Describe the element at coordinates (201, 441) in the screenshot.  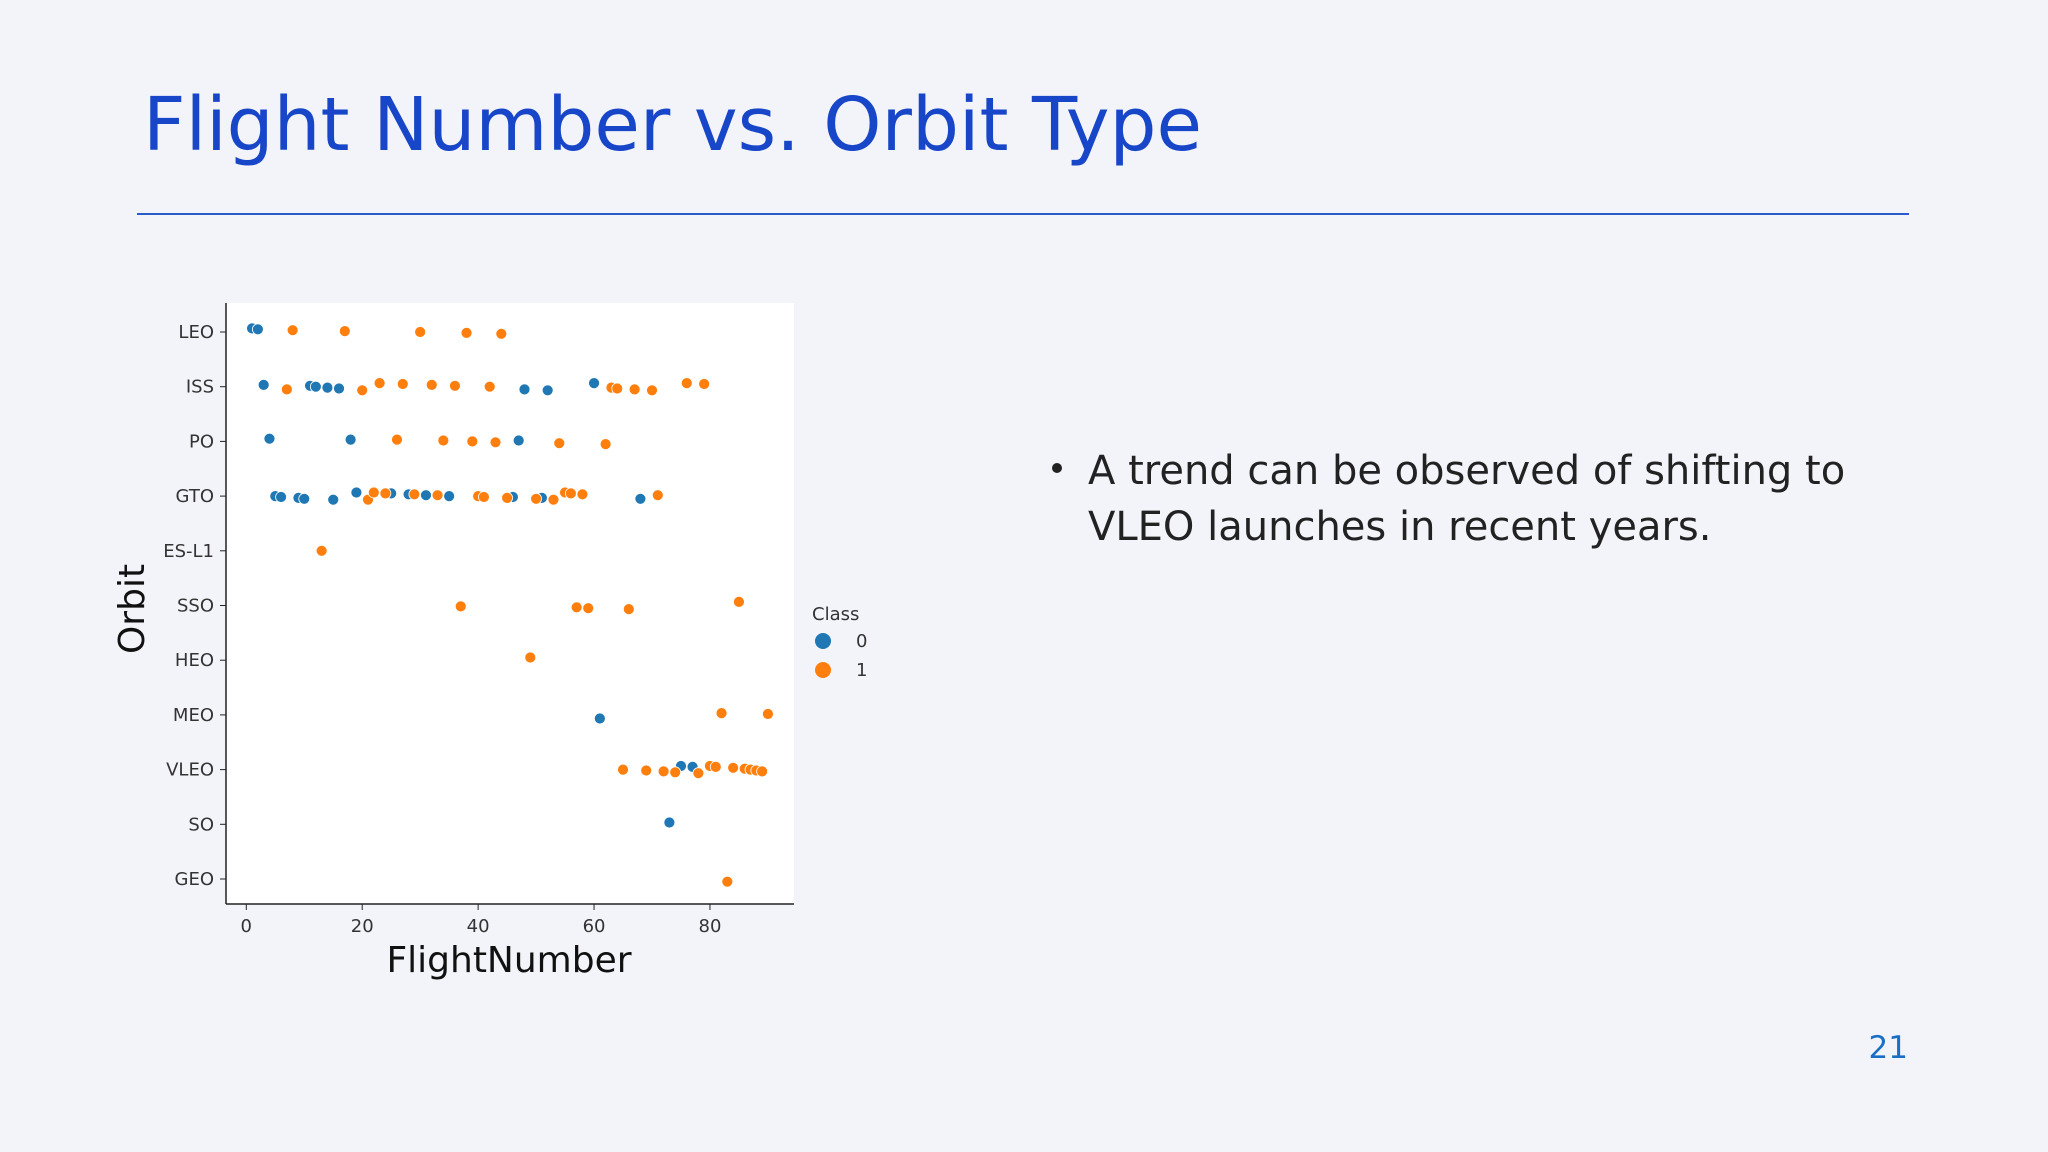
I see `y-tick-label: PO` at that location.